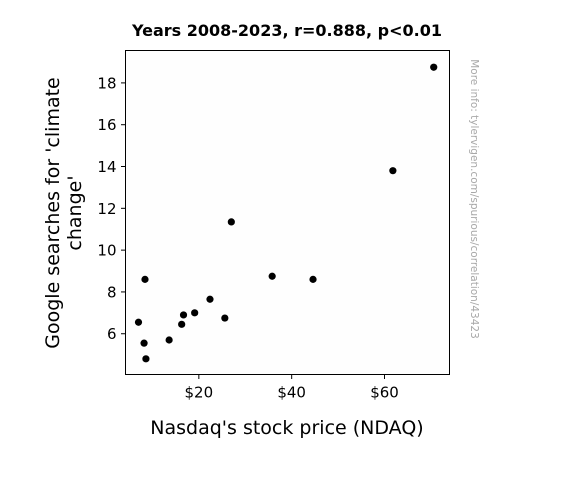 The width and height of the screenshot is (575, 500). What do you see at coordinates (291, 393) in the screenshot?
I see `x-tick-label: $40` at bounding box center [291, 393].